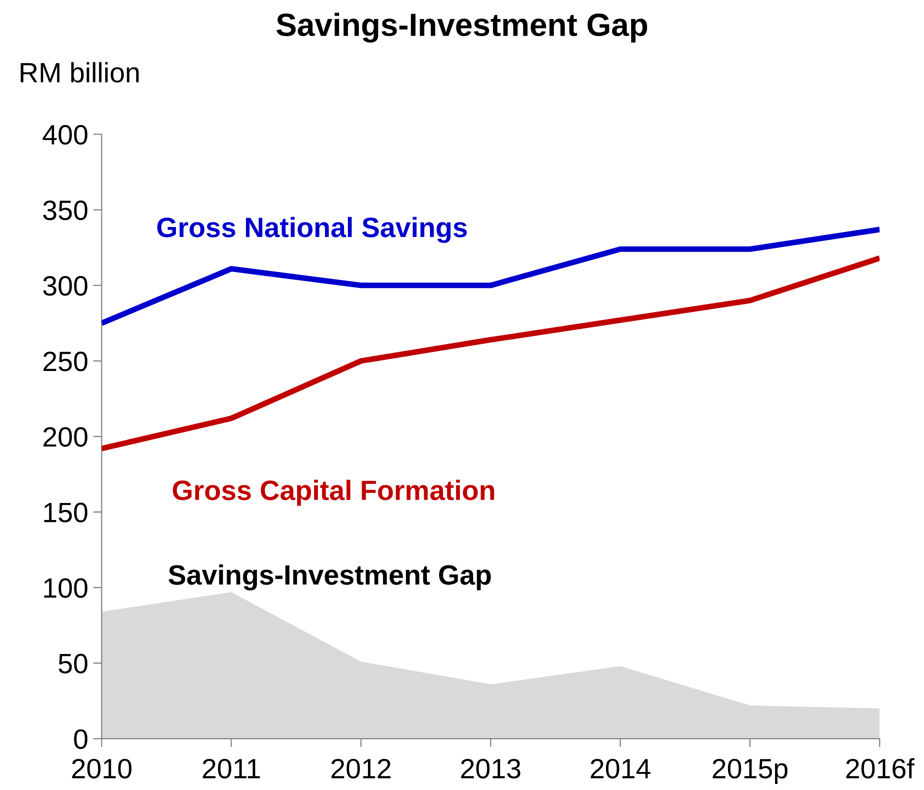  What do you see at coordinates (329, 577) in the screenshot?
I see `series-label: Savings-Investment Gap` at bounding box center [329, 577].